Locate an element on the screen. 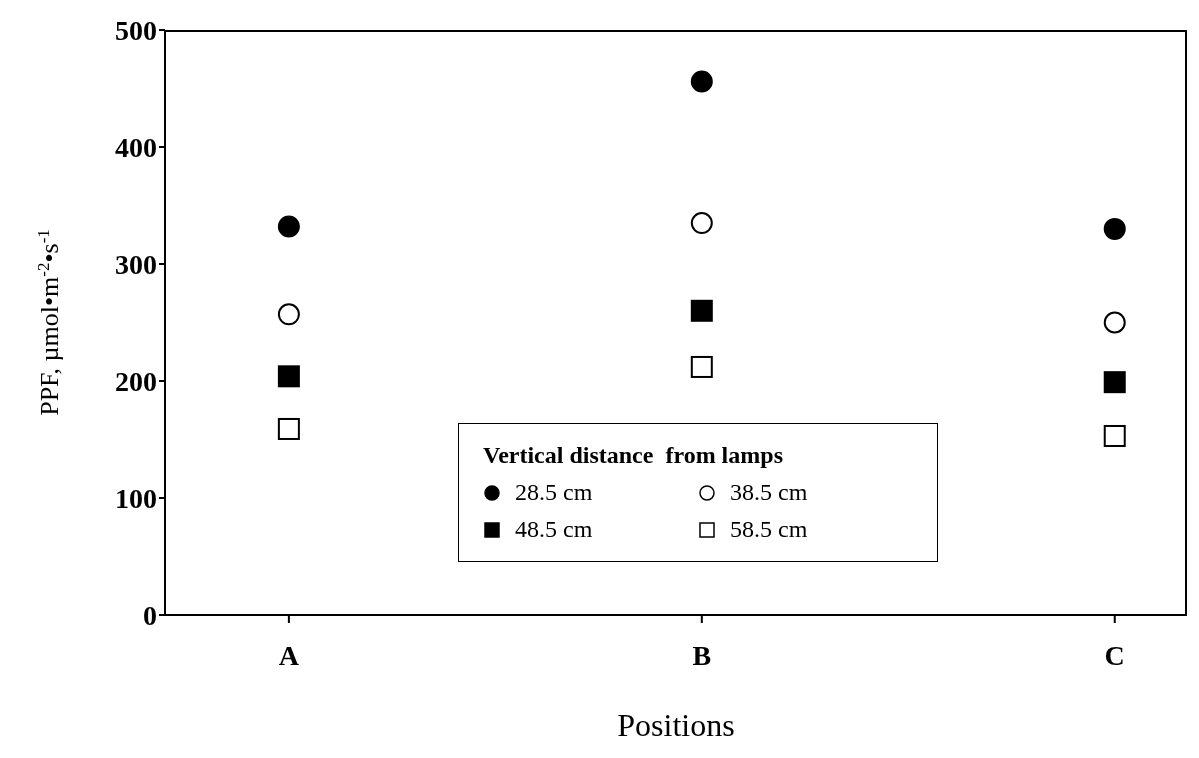  legend-label: 28.5 cm is located at coordinates (554, 492).